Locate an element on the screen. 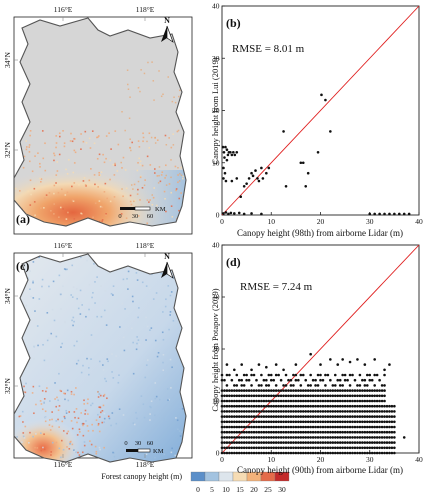 The height and width of the screenshot is (500, 427). lat-label: 32°N is located at coordinates (7, 149).